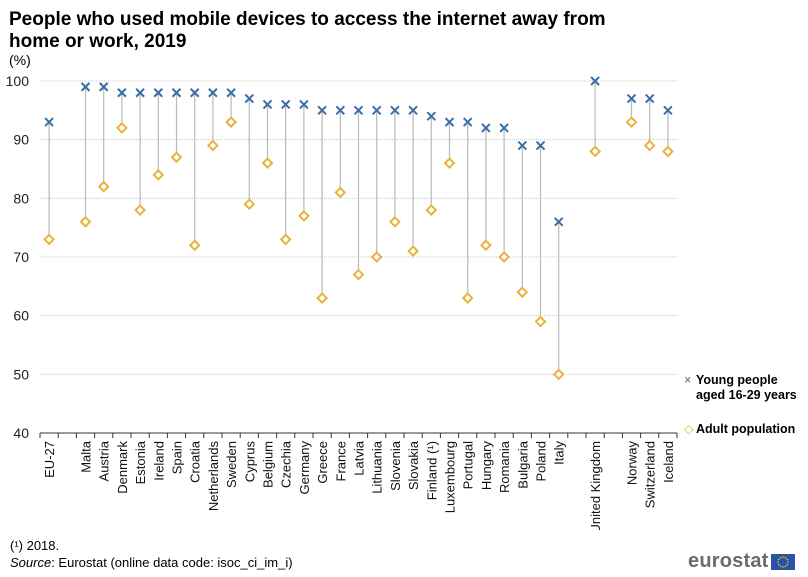 The height and width of the screenshot is (577, 808). What do you see at coordinates (21, 316) in the screenshot?
I see `y-tick-label: 60` at bounding box center [21, 316].